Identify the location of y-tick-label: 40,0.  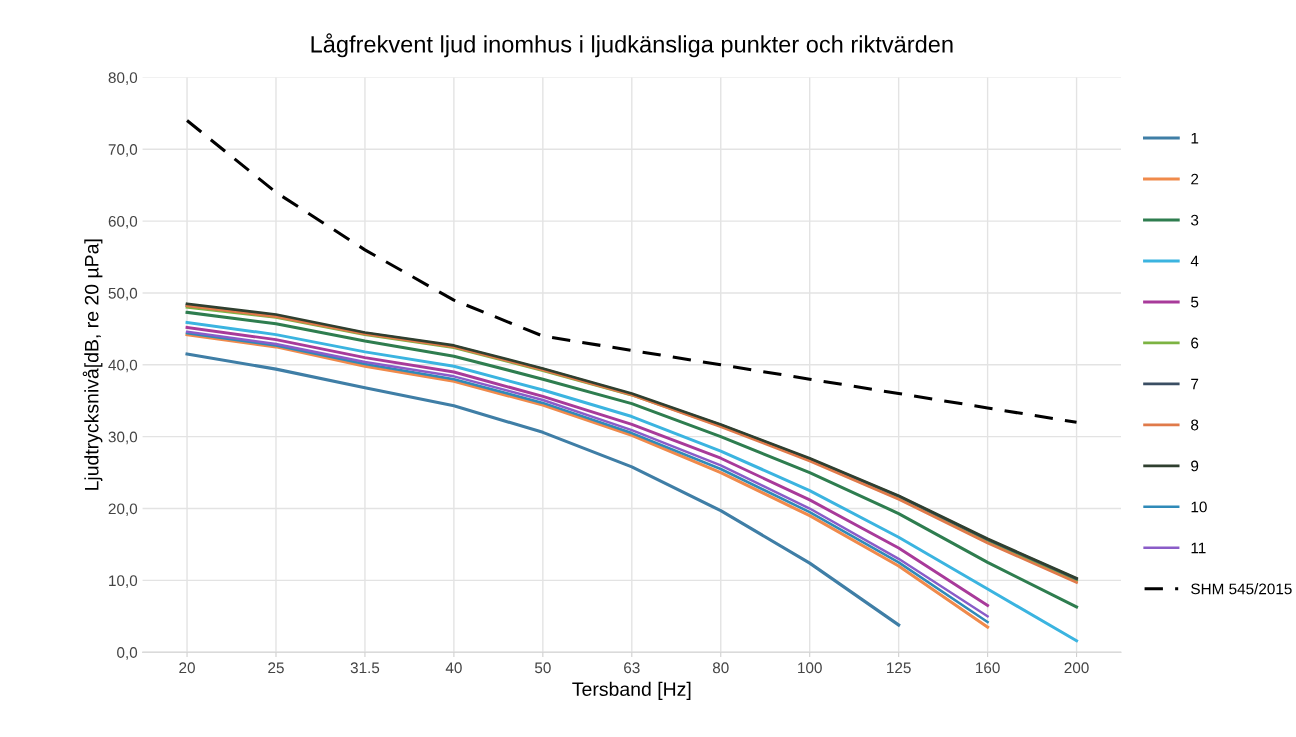
(123, 366).